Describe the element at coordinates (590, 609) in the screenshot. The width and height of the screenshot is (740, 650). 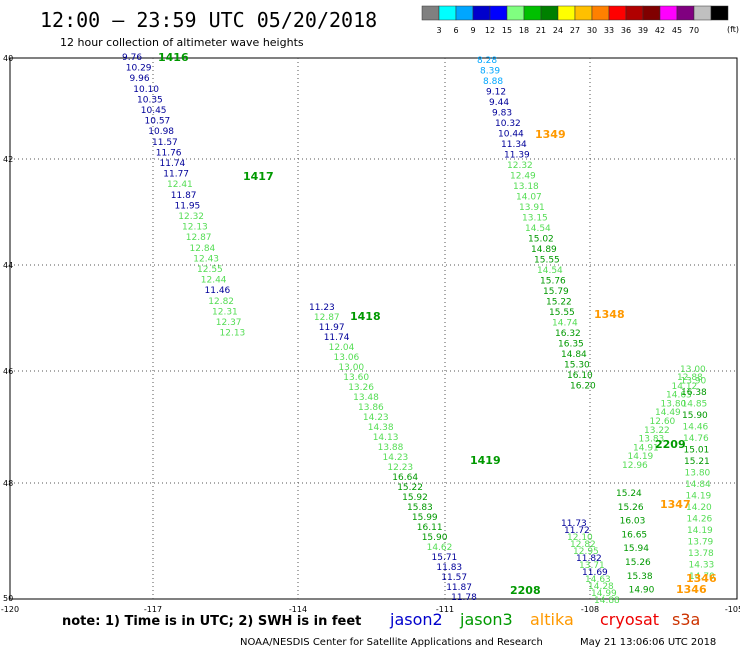
I see `longitude-label: -108` at that location.